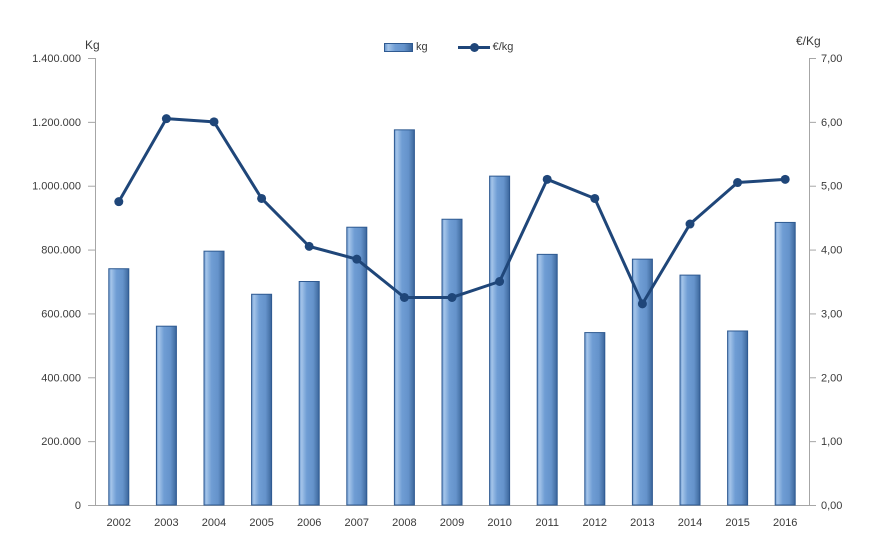 The height and width of the screenshot is (560, 892). What do you see at coordinates (357, 523) in the screenshot?
I see `x-axis-category-label: 2007` at bounding box center [357, 523].